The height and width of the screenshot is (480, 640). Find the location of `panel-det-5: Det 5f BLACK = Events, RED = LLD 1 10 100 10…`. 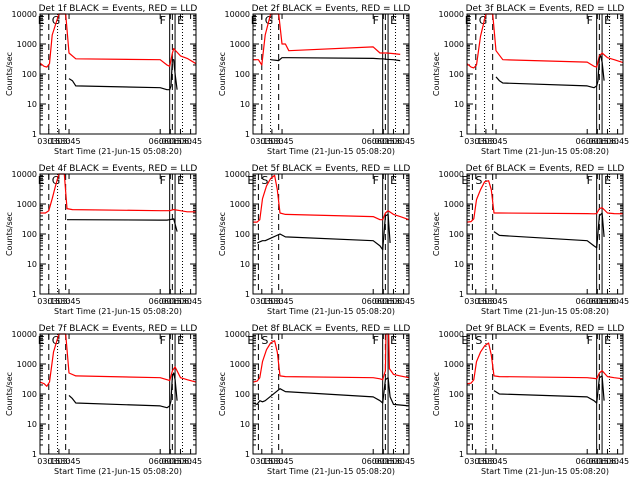

panel-det-5: Det 5f BLACK = Events, RED = LLD 1 10 100 10… is located at coordinates (316, 240).